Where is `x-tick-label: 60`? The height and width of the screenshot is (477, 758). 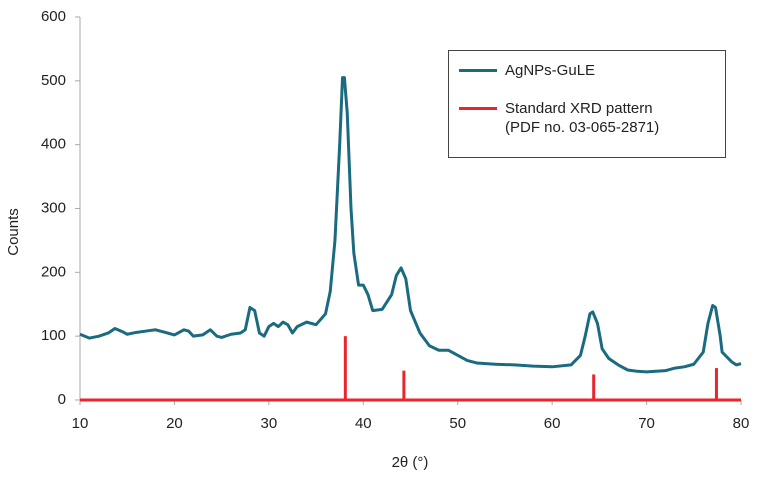
x-tick-label: 60 is located at coordinates (552, 423).